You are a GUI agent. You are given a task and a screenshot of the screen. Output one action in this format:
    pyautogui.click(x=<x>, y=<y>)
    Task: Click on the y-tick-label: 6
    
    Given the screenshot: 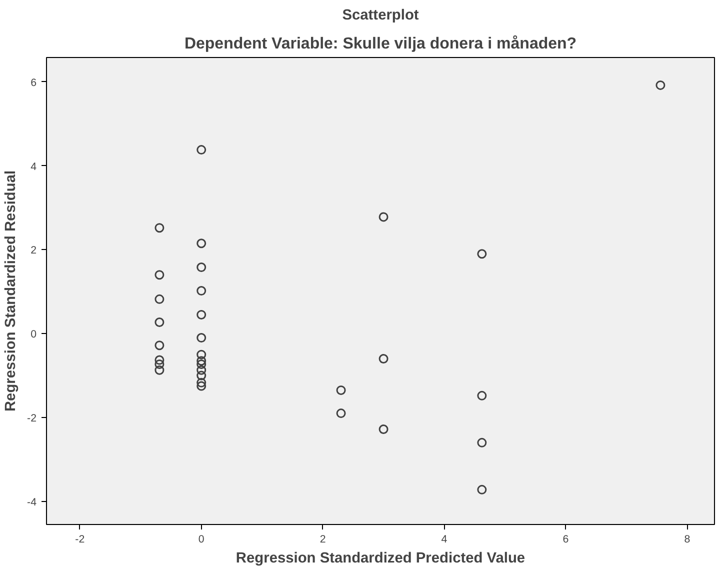 What is the action you would take?
    pyautogui.click(x=33, y=82)
    